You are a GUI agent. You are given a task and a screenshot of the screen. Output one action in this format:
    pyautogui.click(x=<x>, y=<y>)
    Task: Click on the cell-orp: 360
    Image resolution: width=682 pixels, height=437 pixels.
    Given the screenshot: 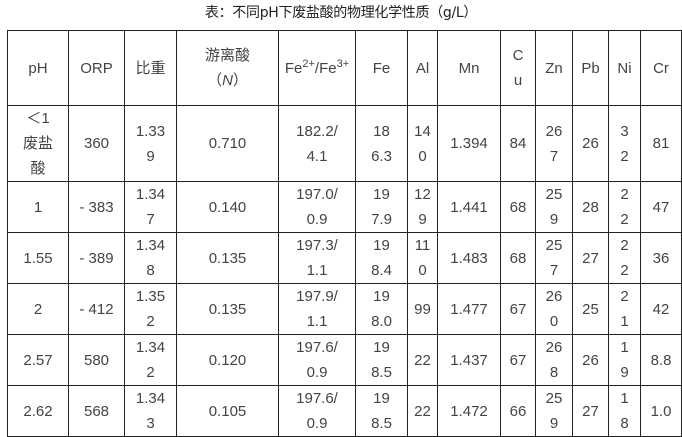 What is the action you would take?
    pyautogui.click(x=96, y=143)
    